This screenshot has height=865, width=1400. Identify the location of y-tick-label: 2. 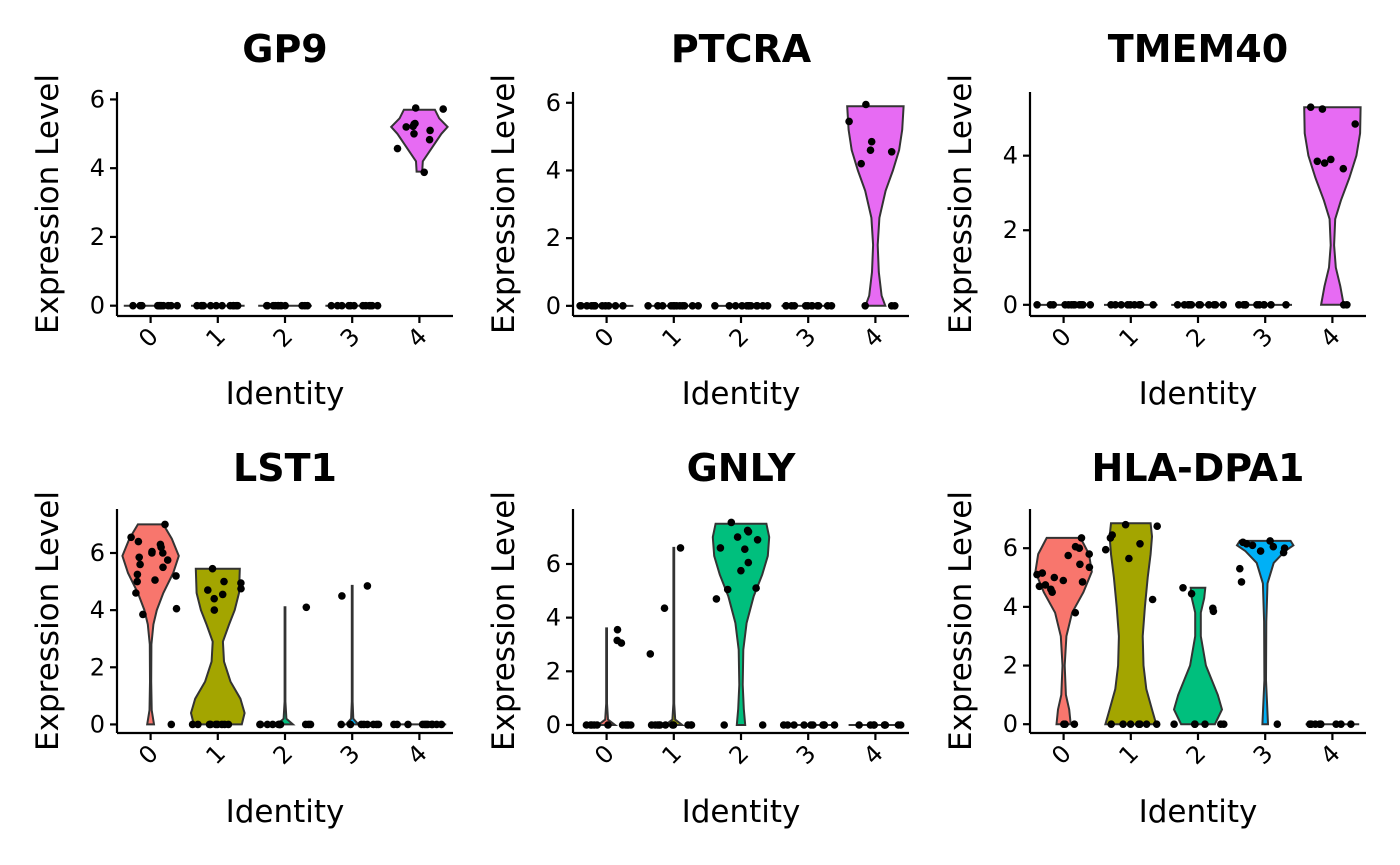
(553, 671).